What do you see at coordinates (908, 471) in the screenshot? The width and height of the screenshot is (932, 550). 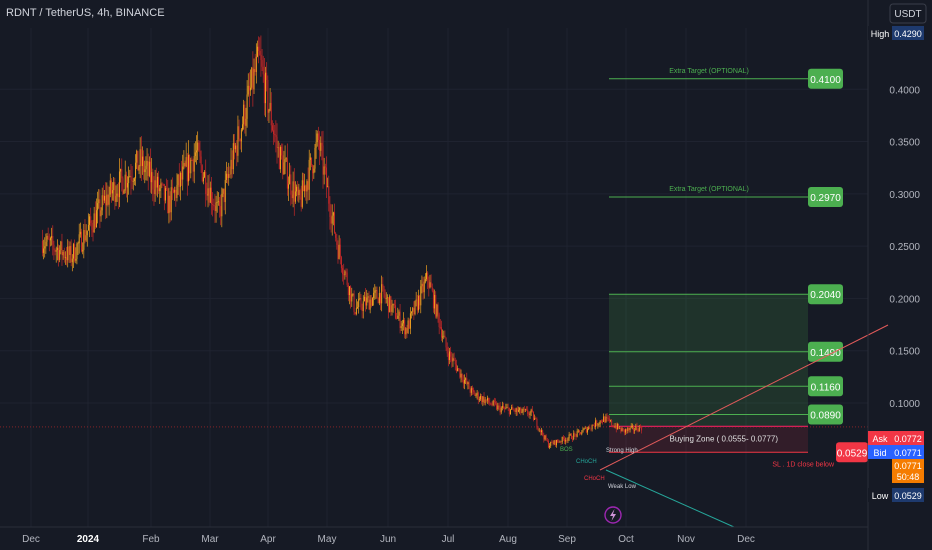 I see `last-price-box` at bounding box center [908, 471].